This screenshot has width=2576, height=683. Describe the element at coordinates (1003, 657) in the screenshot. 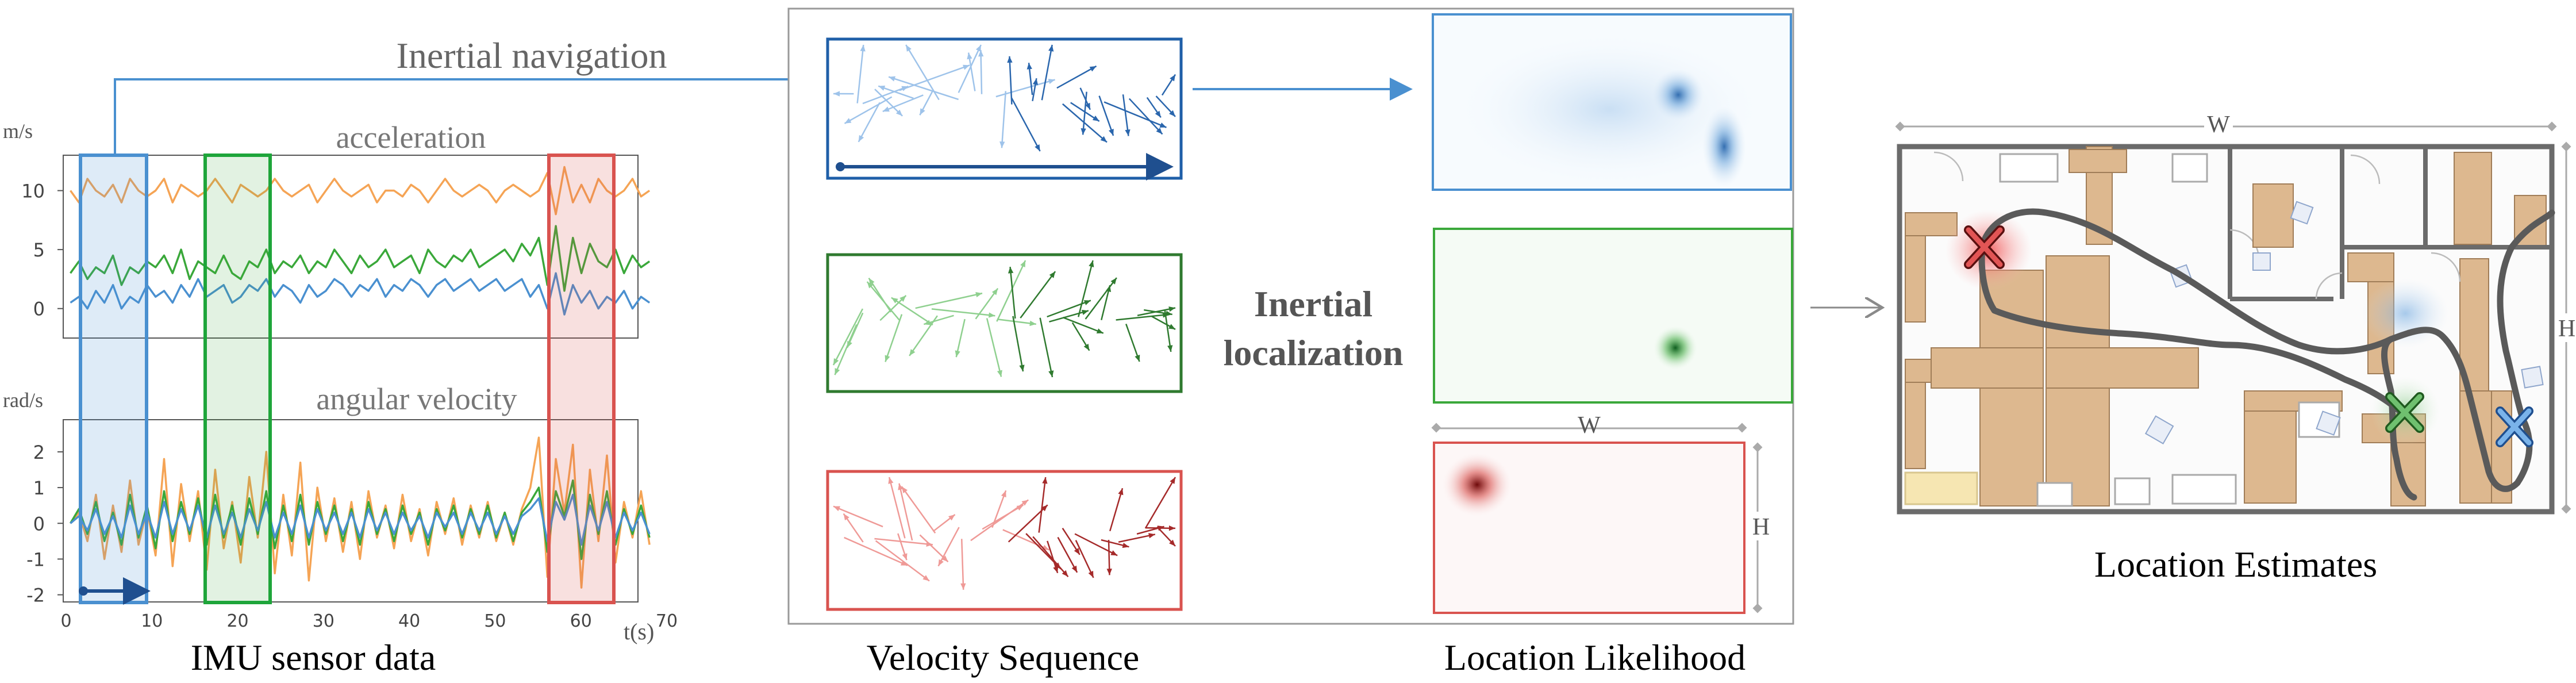

I see `velocity-caption: Velocity Sequence` at that location.